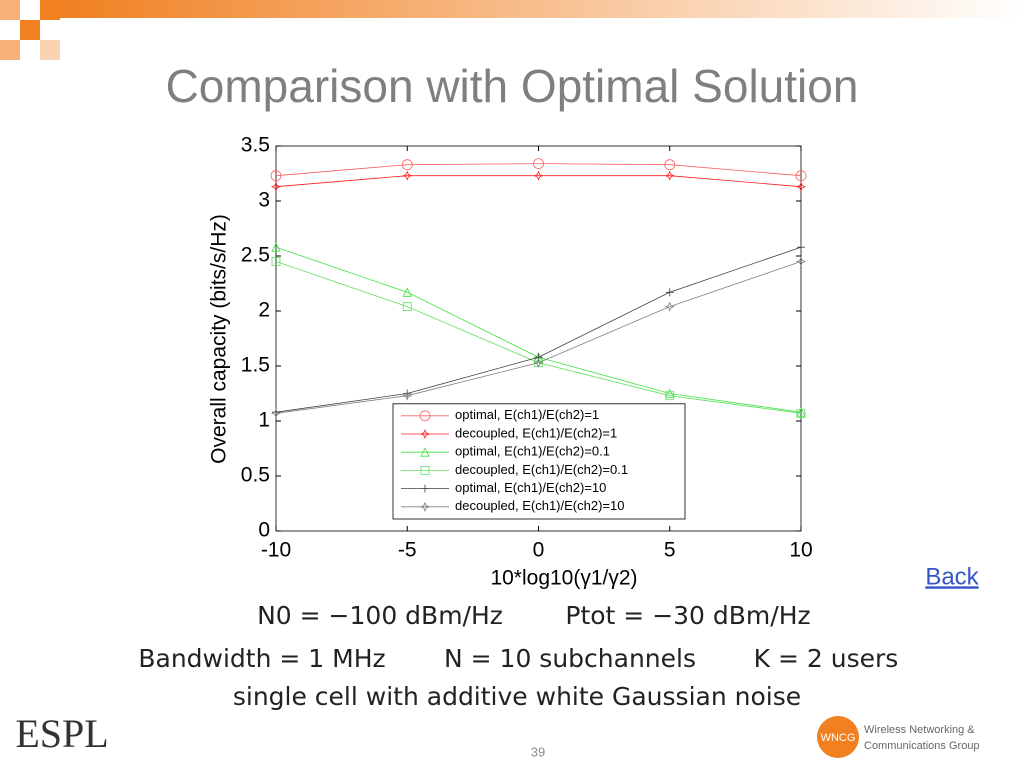  Describe the element at coordinates (264, 530) in the screenshot. I see `y-tick-label: 0` at that location.